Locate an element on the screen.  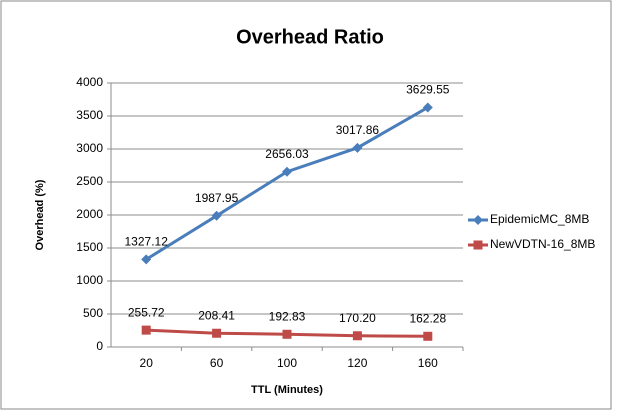
y-tick-label: 2500 is located at coordinates (89, 181).